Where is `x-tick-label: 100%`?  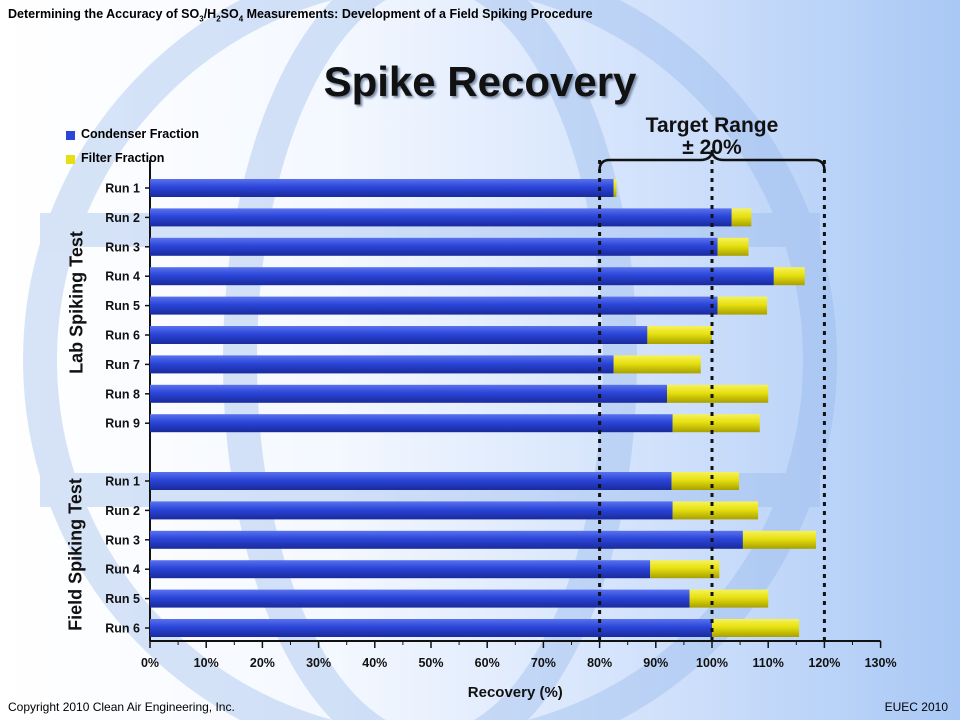 x-tick-label: 100% is located at coordinates (712, 663).